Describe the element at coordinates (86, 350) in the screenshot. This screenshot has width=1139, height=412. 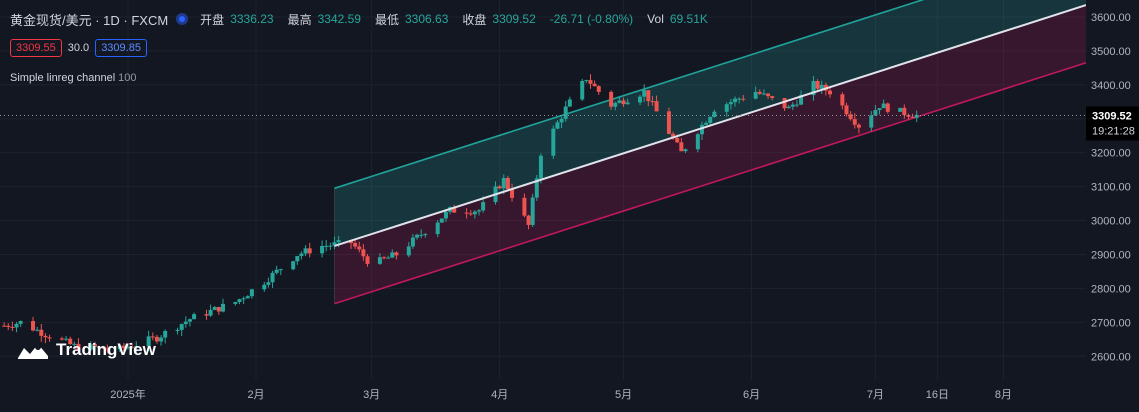
I see `tradingview-logo: TradingView` at that location.